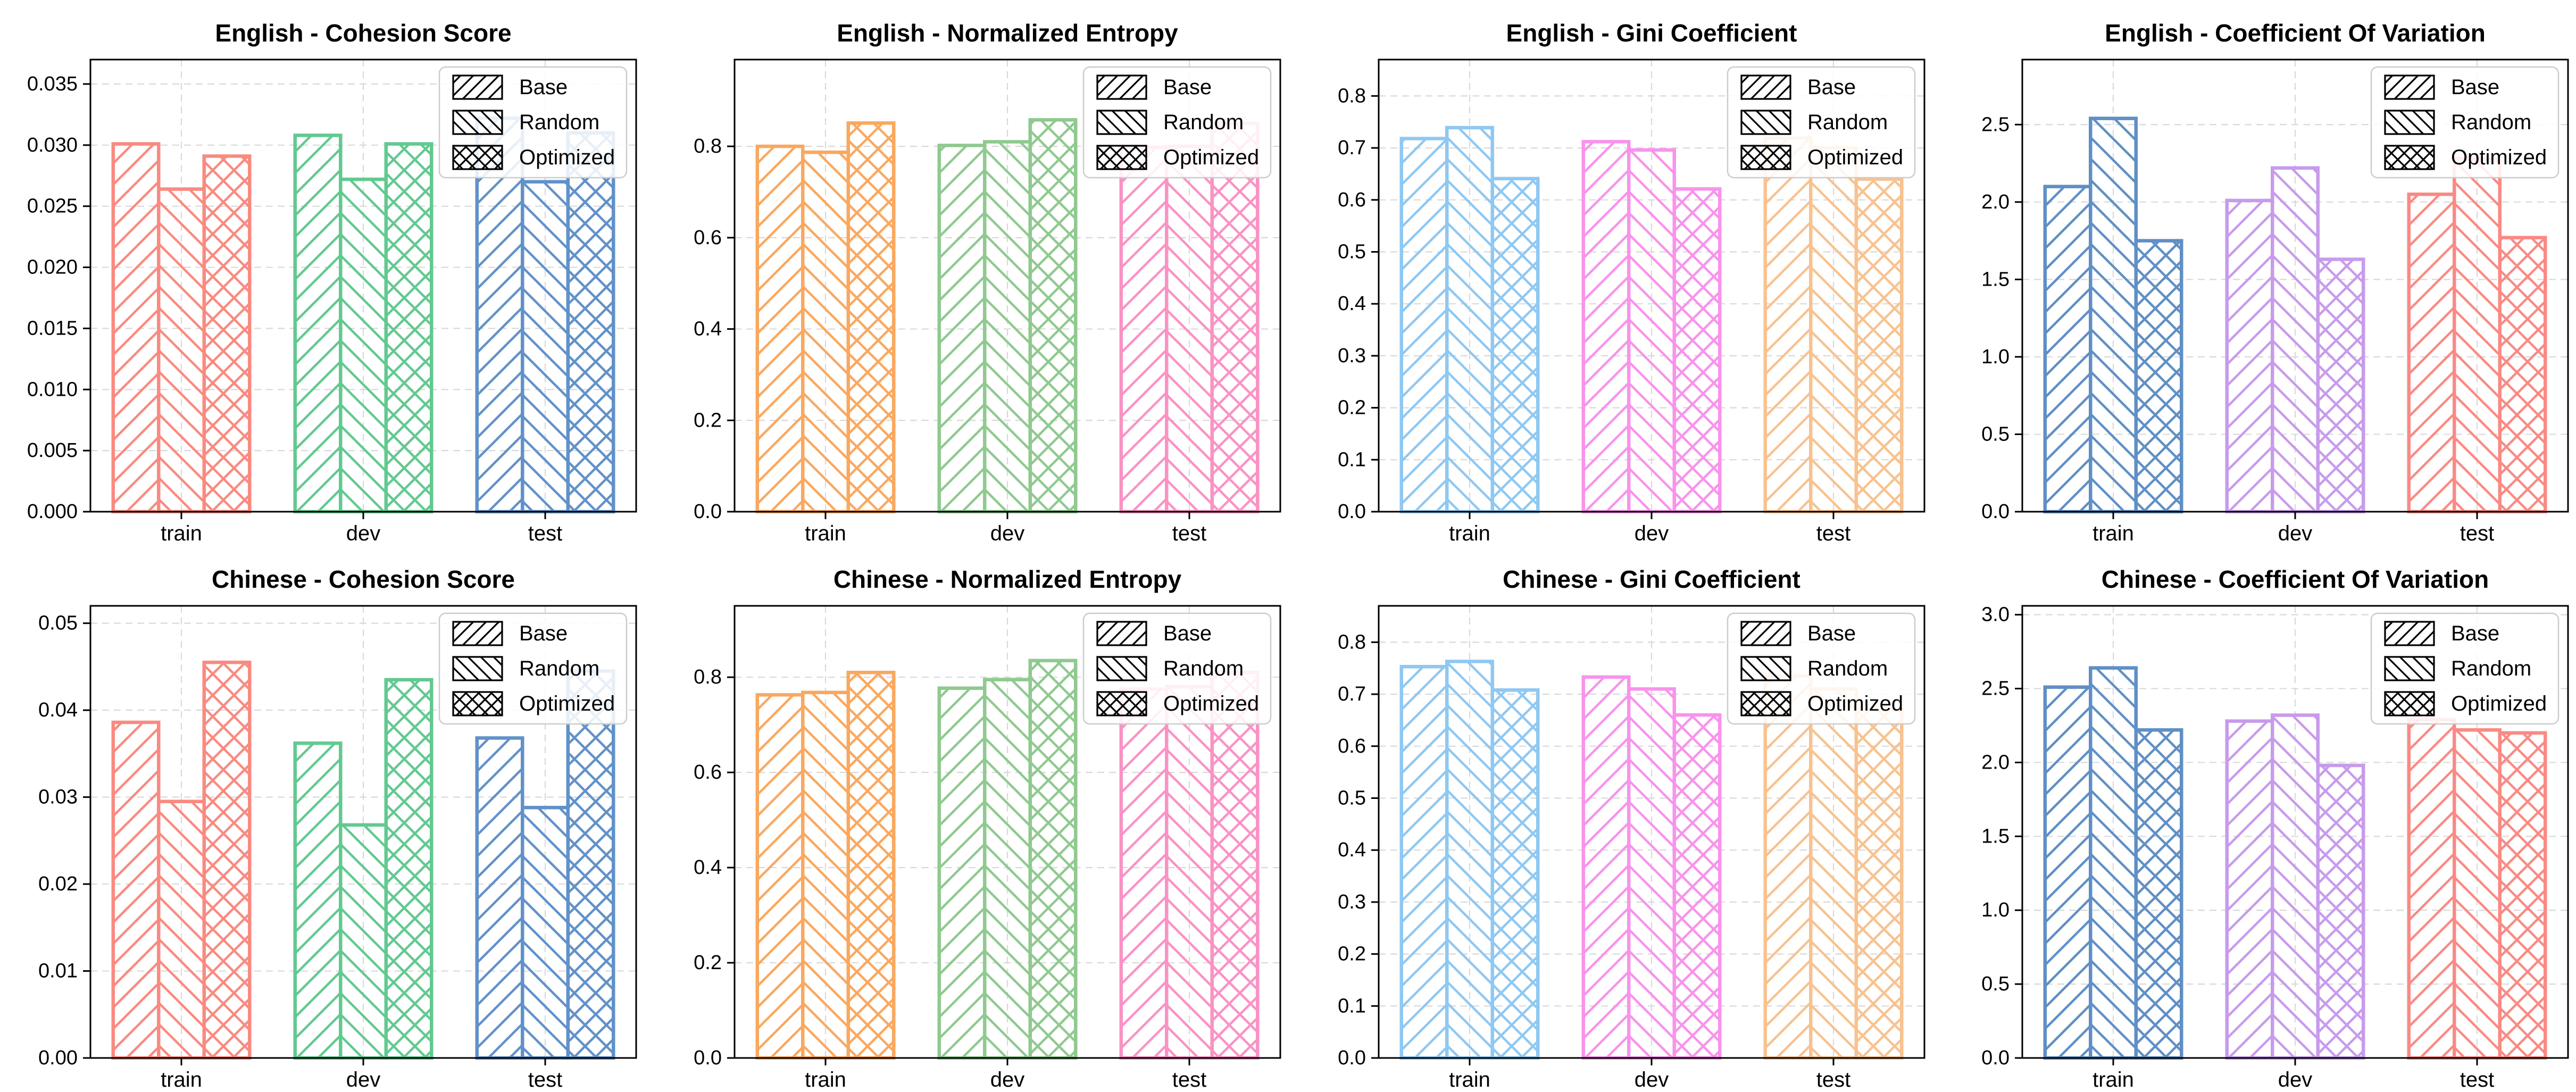  I want to click on y-tick-label: 0.04, so click(58, 710).